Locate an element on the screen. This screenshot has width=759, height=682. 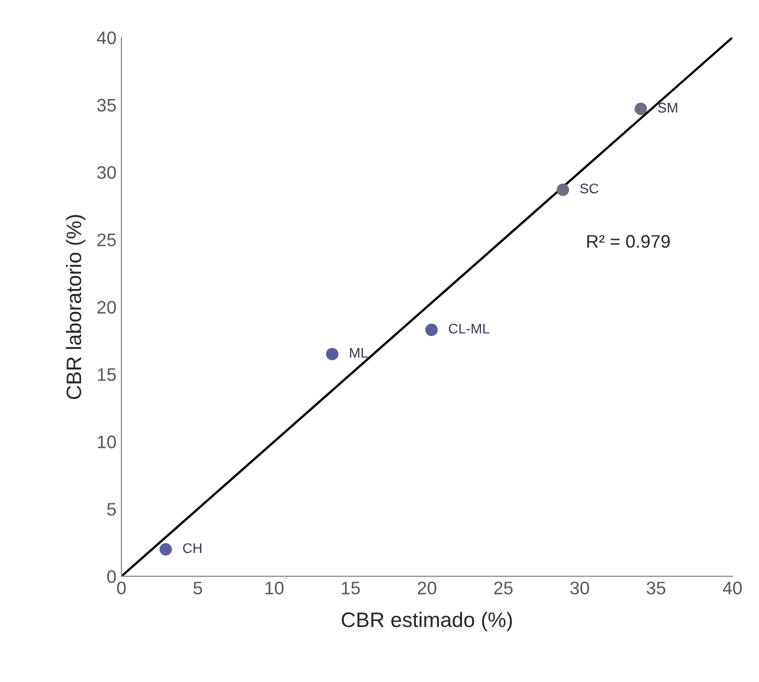
annotation: CH is located at coordinates (192, 548).